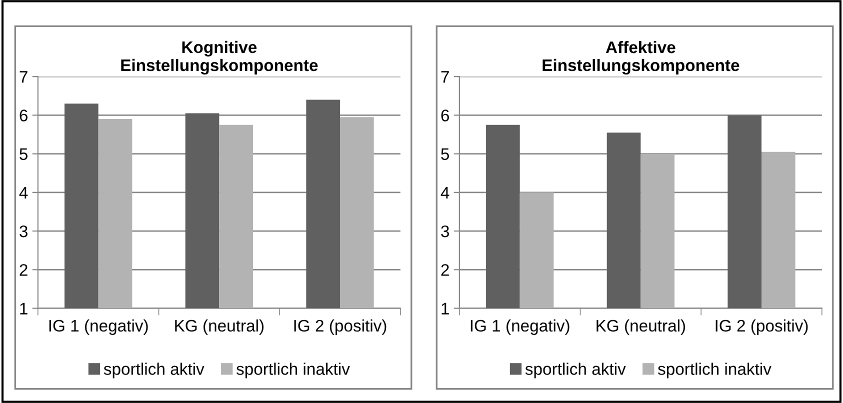 The width and height of the screenshot is (843, 403). Describe the element at coordinates (641, 57) in the screenshot. I see `chart-title: Affektive Einstellungskomponente` at that location.